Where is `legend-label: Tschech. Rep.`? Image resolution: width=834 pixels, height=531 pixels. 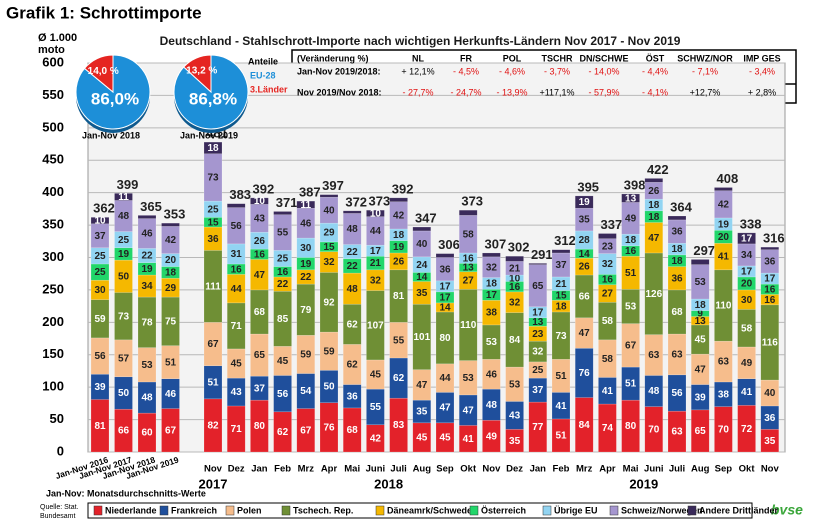 legend-label: Tschech. Rep. is located at coordinates (323, 510).